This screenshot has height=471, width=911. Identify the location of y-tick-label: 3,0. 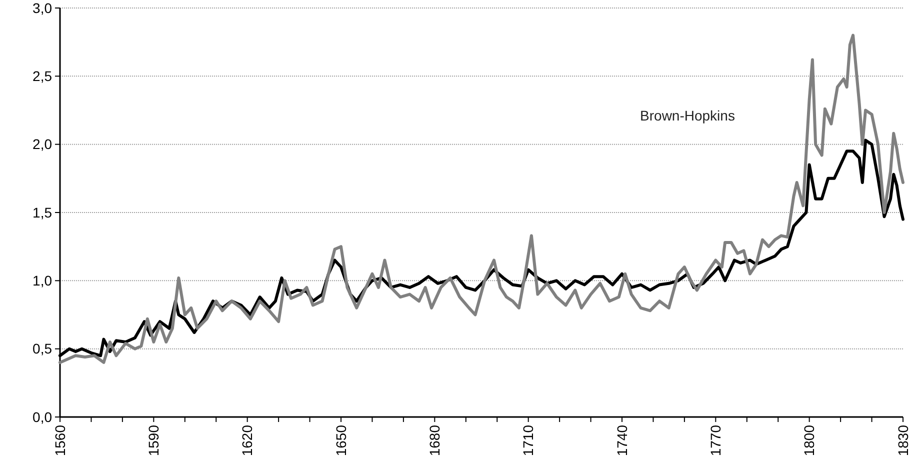
(42, 8).